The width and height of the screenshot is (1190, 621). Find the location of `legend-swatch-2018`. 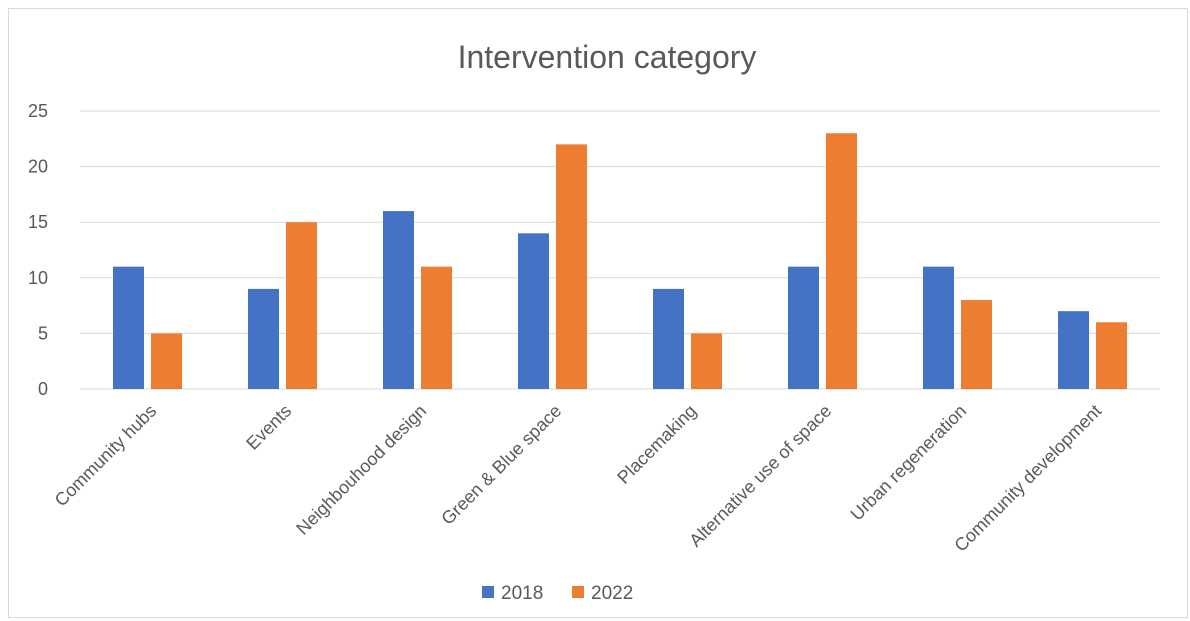

legend-swatch-2018 is located at coordinates (488, 592).